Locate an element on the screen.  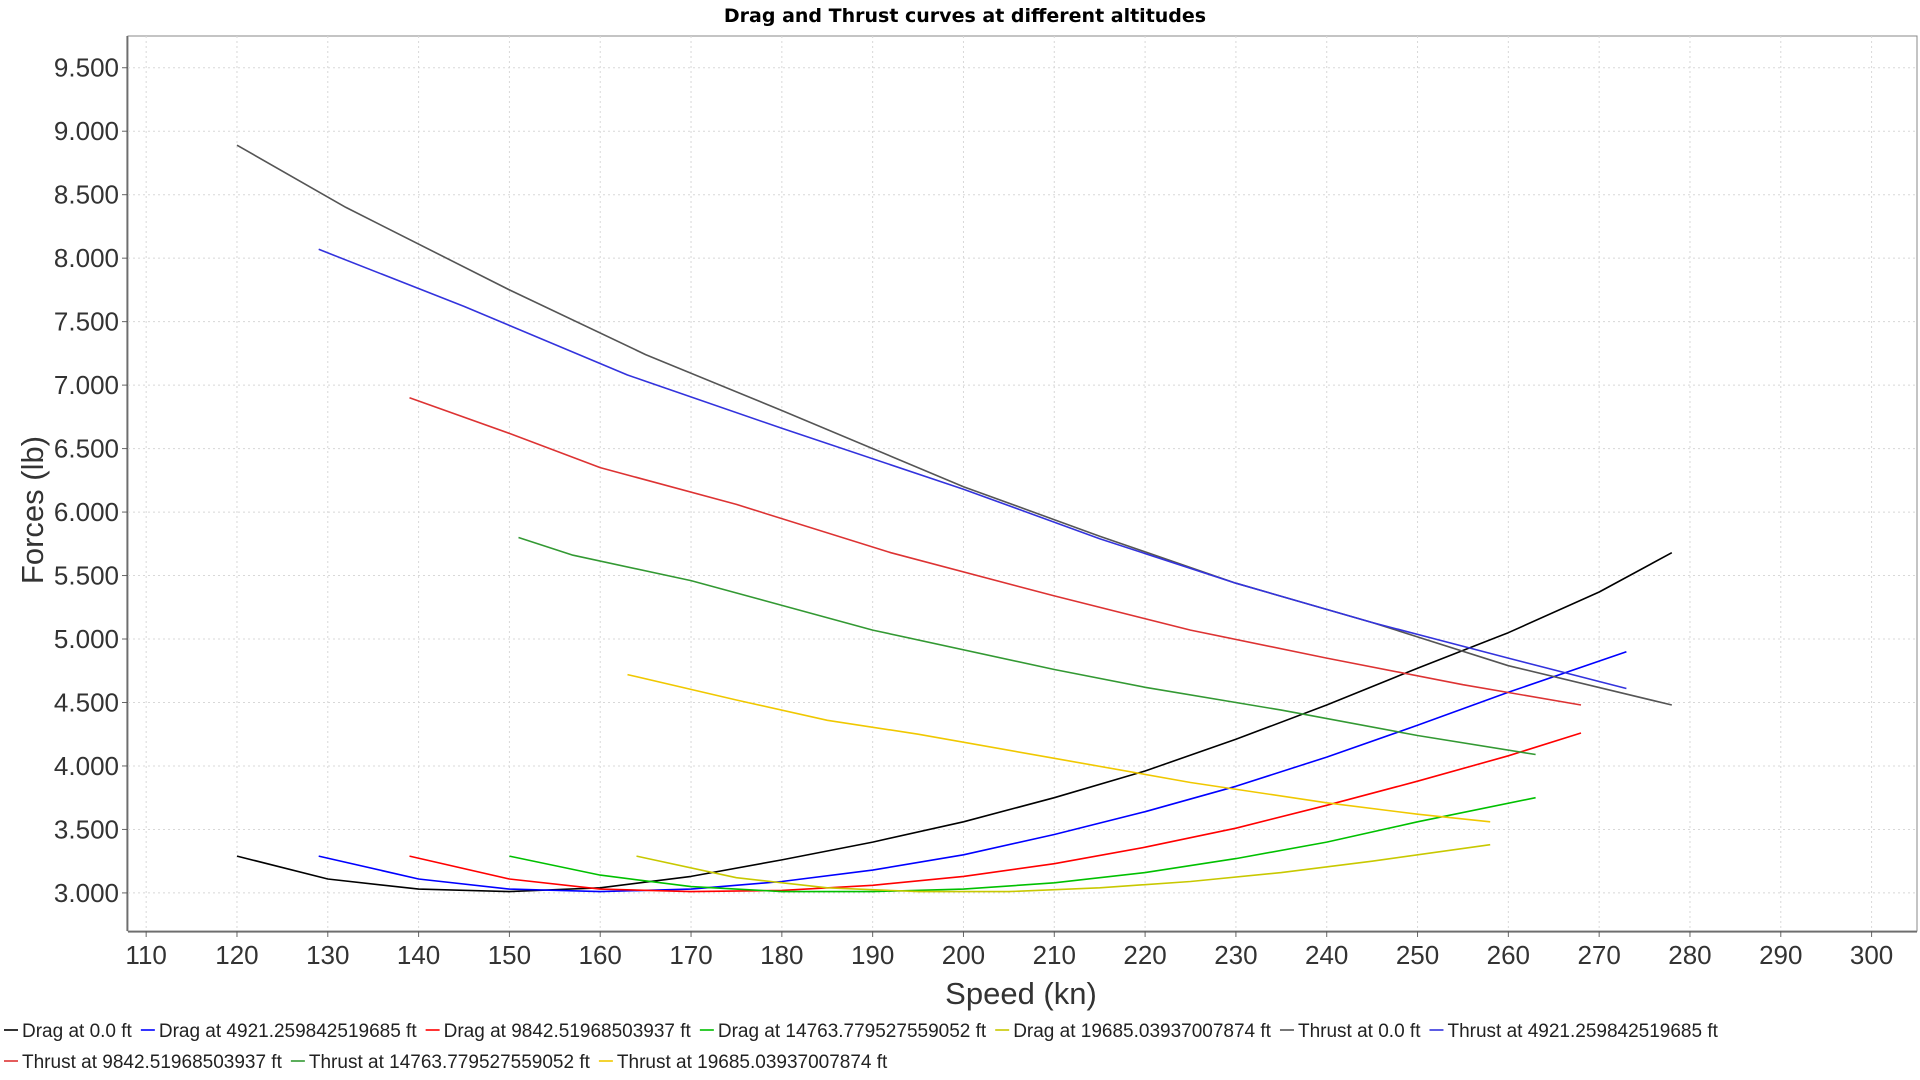
y-tick-label: 8.500 is located at coordinates (86, 195).